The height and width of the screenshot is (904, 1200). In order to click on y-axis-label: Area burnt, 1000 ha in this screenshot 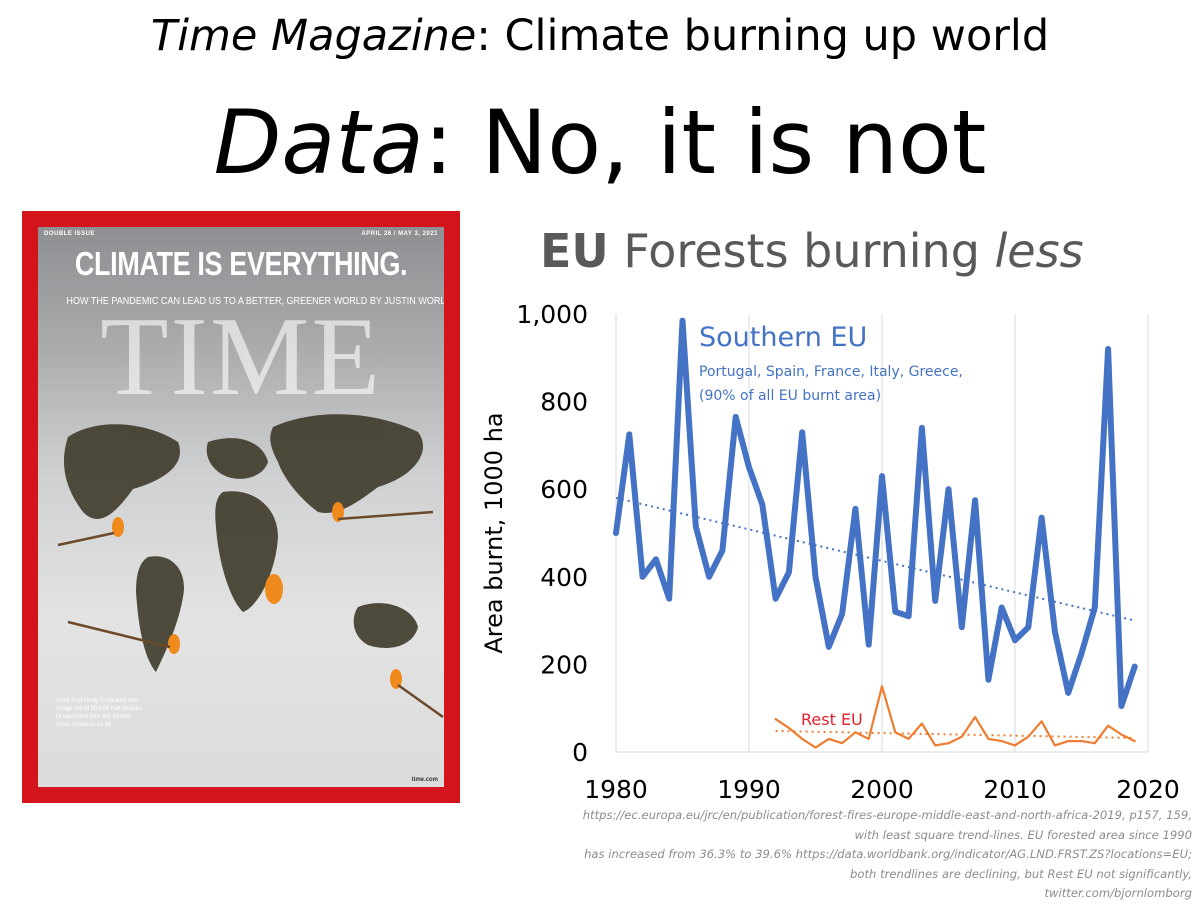, I will do `click(494, 532)`.